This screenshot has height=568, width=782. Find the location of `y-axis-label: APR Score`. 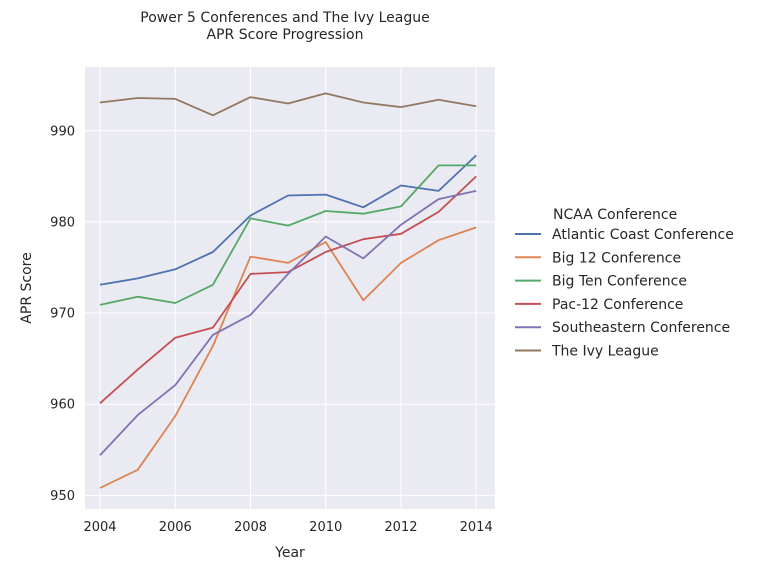

y-axis-label: APR Score is located at coordinates (27, 287).